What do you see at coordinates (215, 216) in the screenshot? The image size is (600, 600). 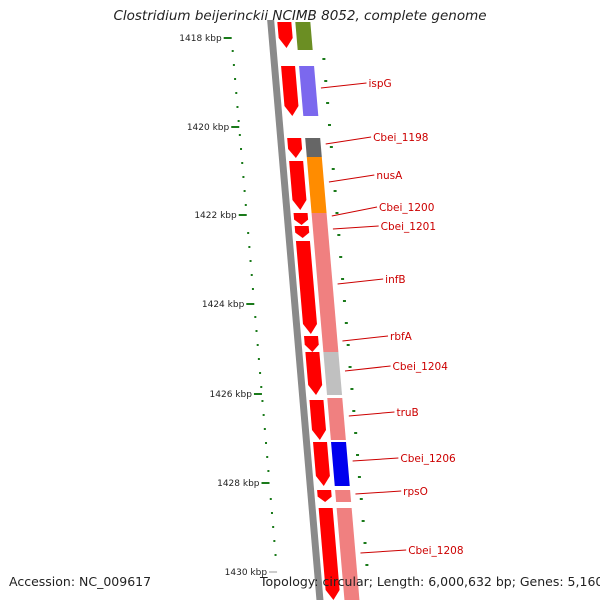 I see `kbp-label: 1422 kbp` at bounding box center [215, 216].